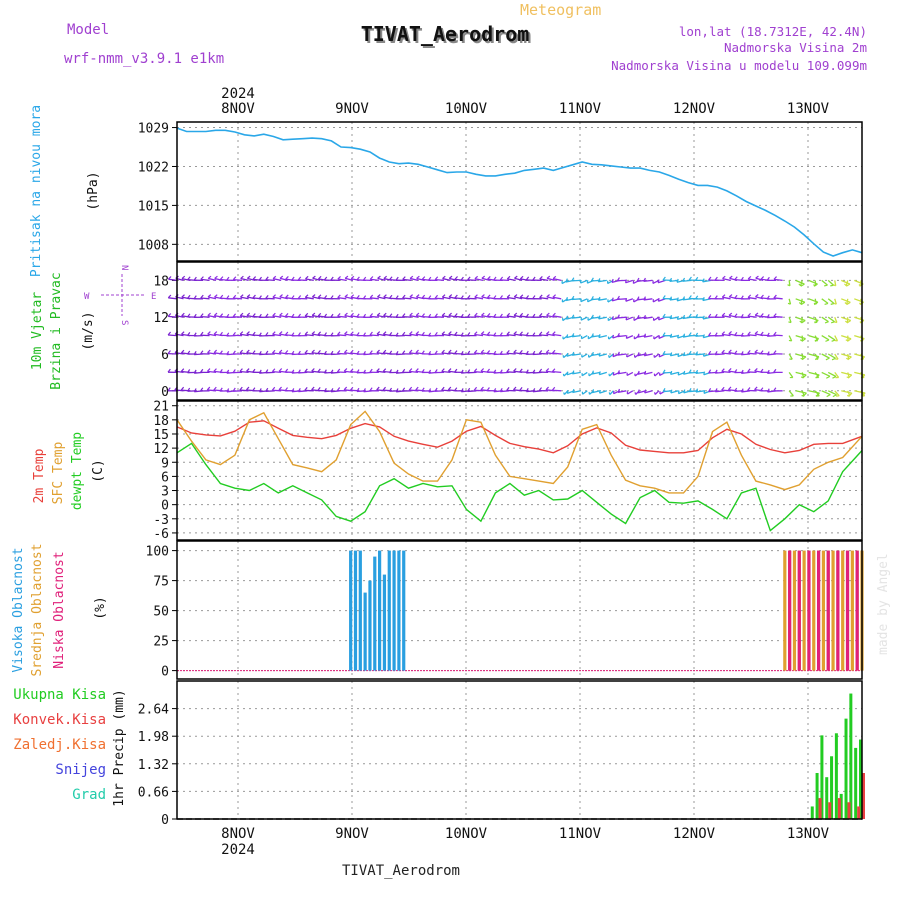 The height and width of the screenshot is (904, 900). Describe the element at coordinates (87, 297) in the screenshot. I see `compass-west: W` at that location.